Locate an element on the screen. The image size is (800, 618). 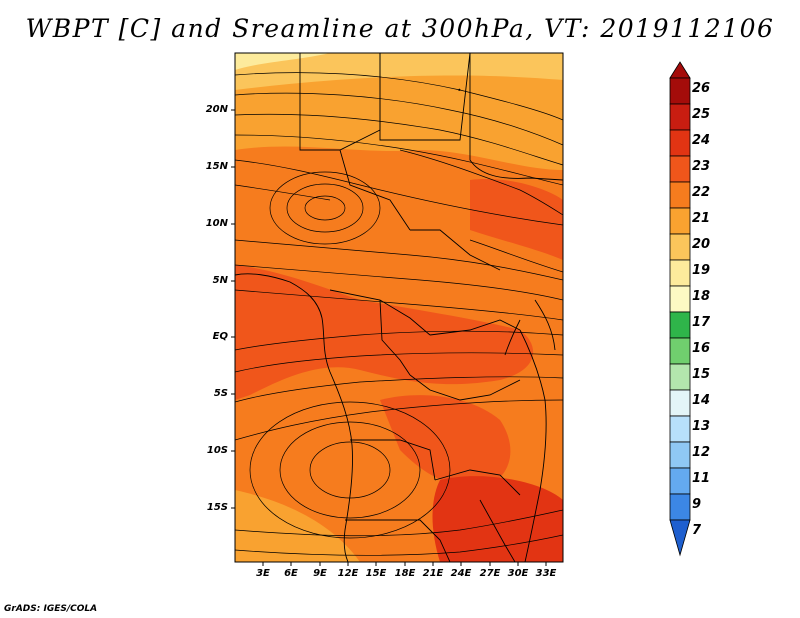
colorbar-label: 23 is located at coordinates (701, 166).